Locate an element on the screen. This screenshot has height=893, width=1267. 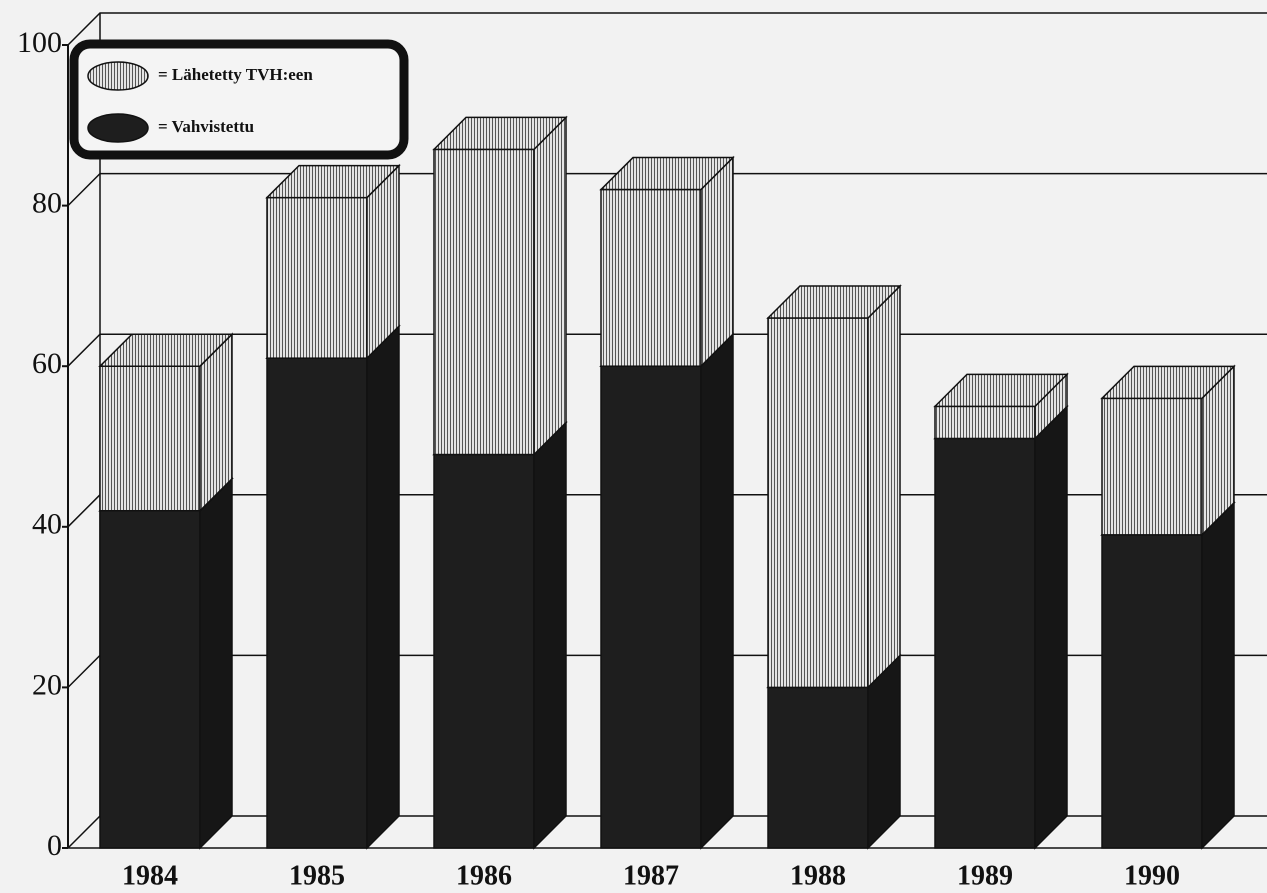
x-tick-label: 1987 is located at coordinates (651, 875).